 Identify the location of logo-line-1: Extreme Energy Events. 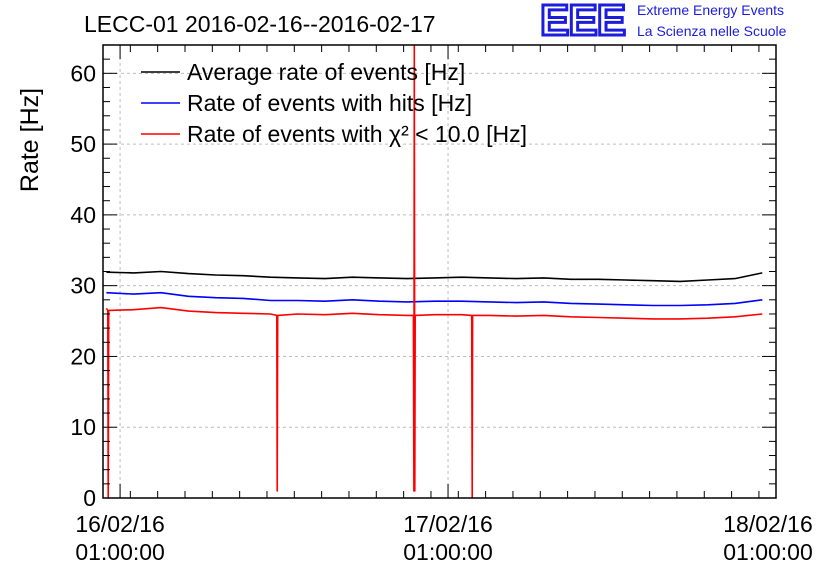
(711, 10).